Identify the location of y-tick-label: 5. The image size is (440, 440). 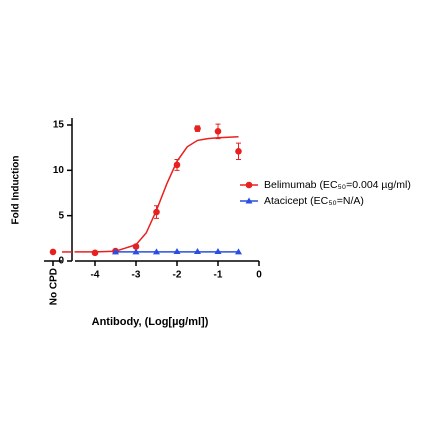
(61, 215).